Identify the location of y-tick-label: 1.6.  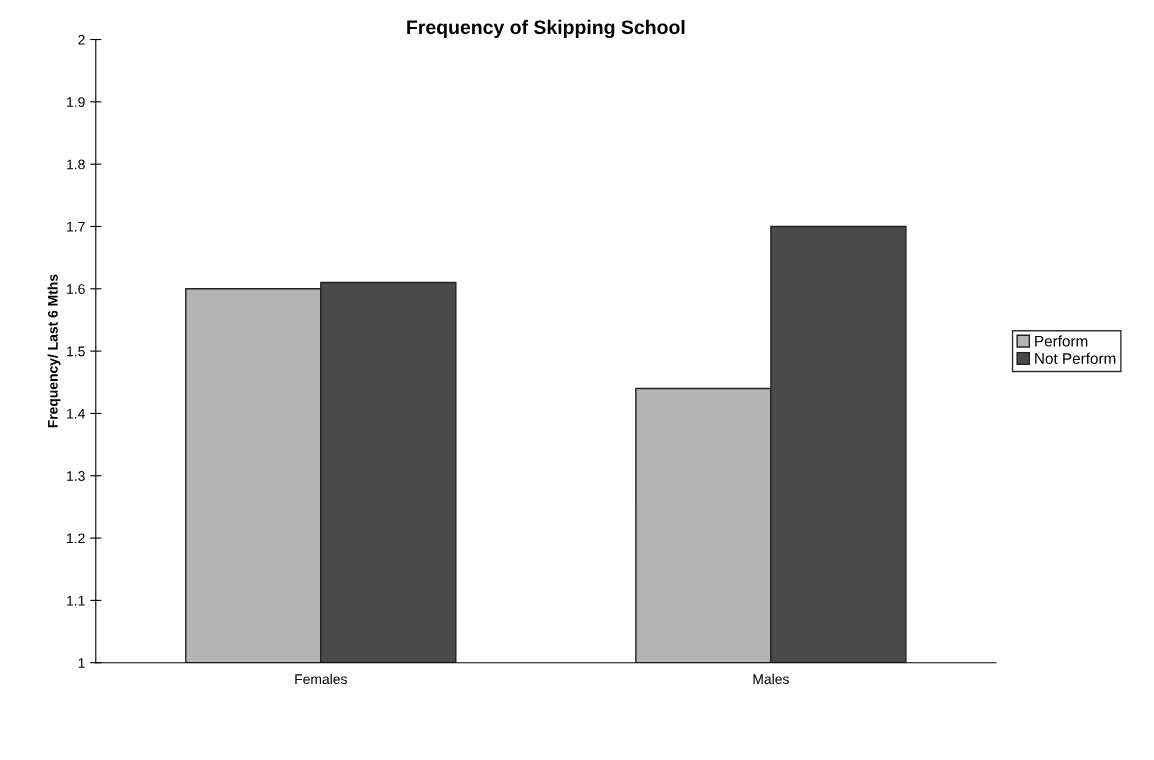
(76, 289).